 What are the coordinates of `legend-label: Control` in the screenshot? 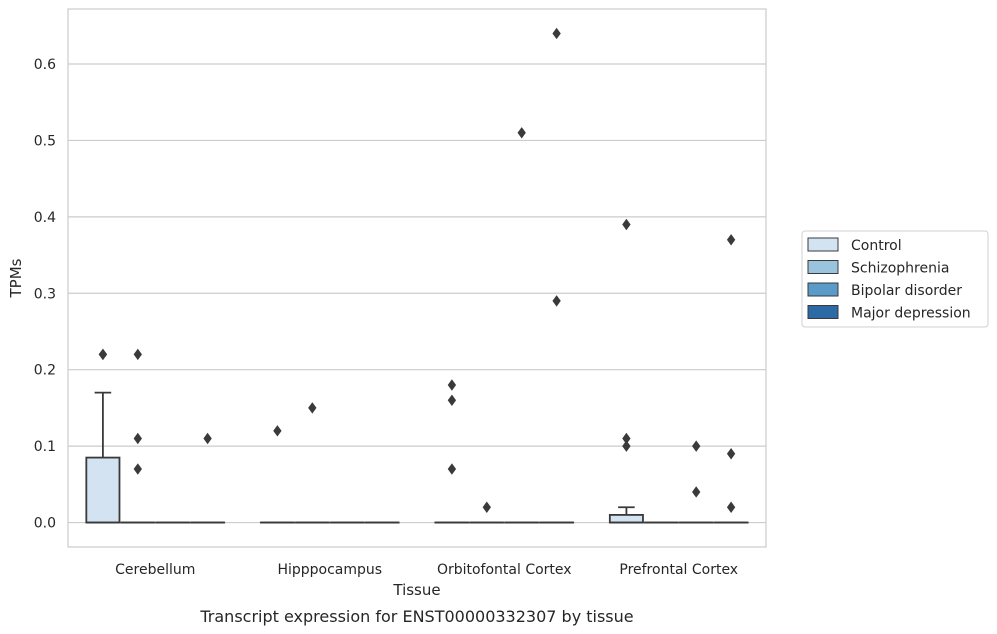 It's located at (876, 246).